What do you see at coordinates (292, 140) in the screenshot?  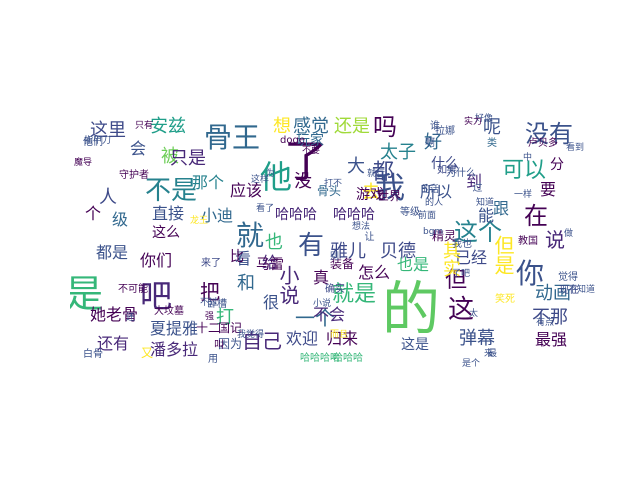 I see `cloud-word: doge` at bounding box center [292, 140].